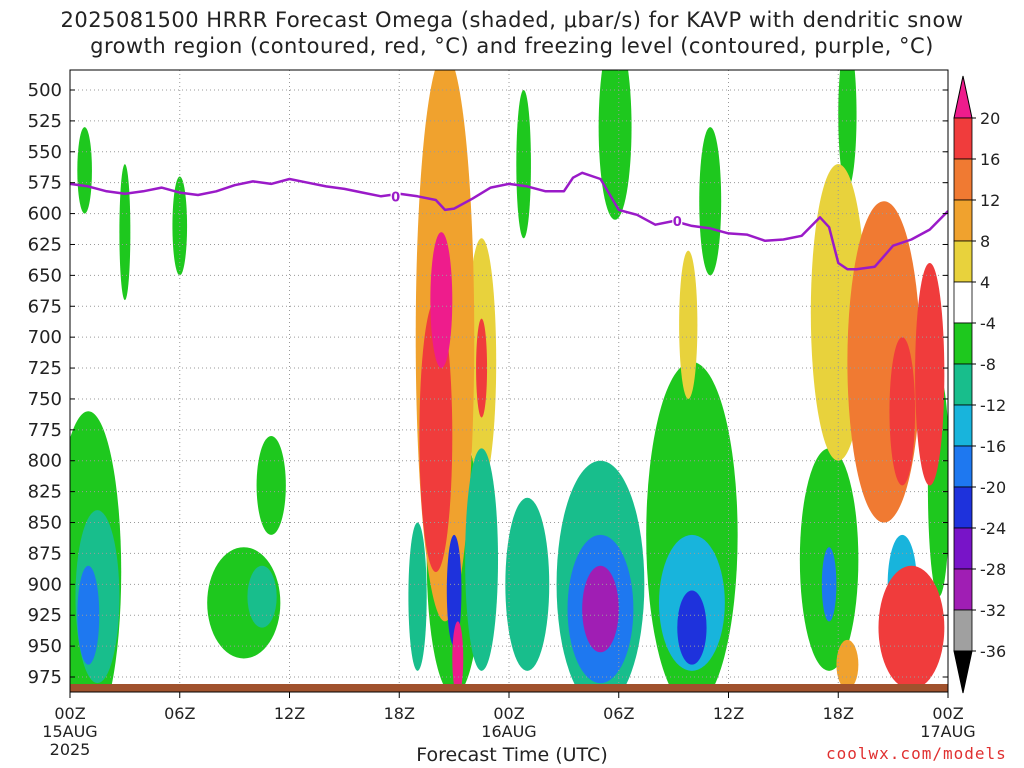 This screenshot has height=768, width=1024. I want to click on colorbar-label: -28, so click(993, 569).